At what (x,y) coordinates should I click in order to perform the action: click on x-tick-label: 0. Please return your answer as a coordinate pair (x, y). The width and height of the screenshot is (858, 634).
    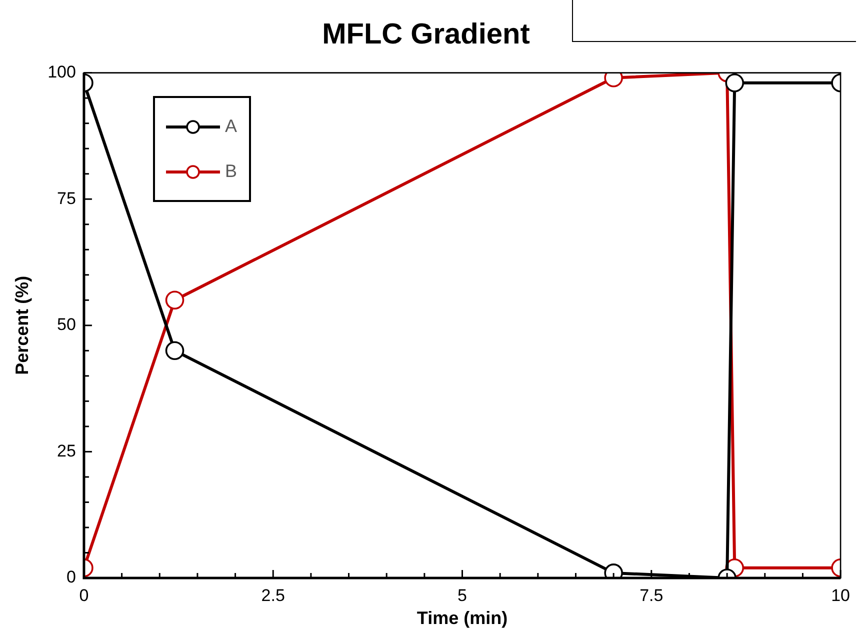
    Looking at the image, I should click on (84, 595).